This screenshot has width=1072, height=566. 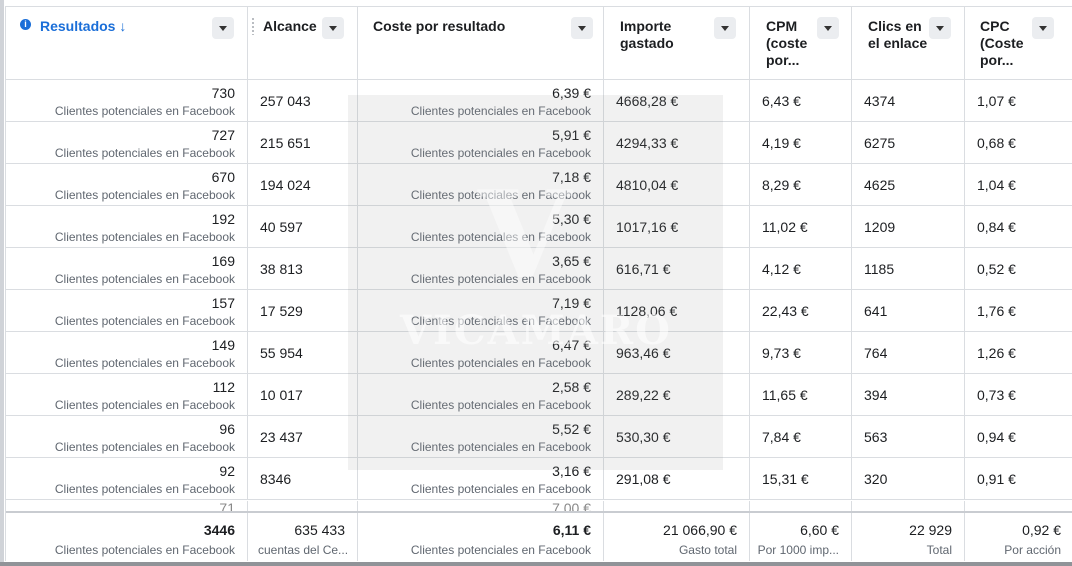 What do you see at coordinates (643, 395) in the screenshot?
I see `importe-value: 289,22 €` at bounding box center [643, 395].